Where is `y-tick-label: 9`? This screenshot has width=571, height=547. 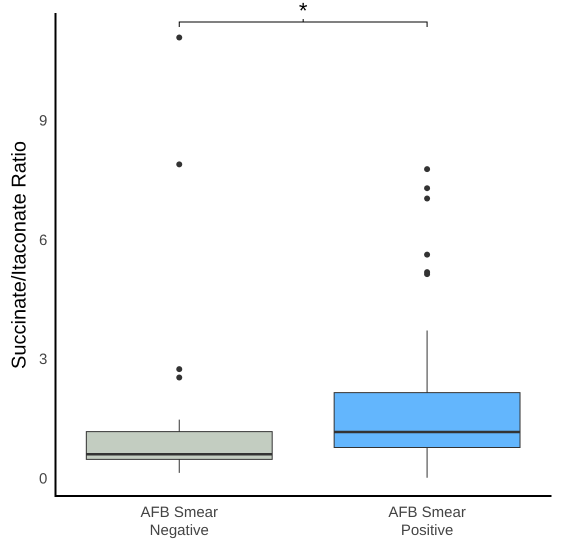 y-tick-label: 9 is located at coordinates (43, 121).